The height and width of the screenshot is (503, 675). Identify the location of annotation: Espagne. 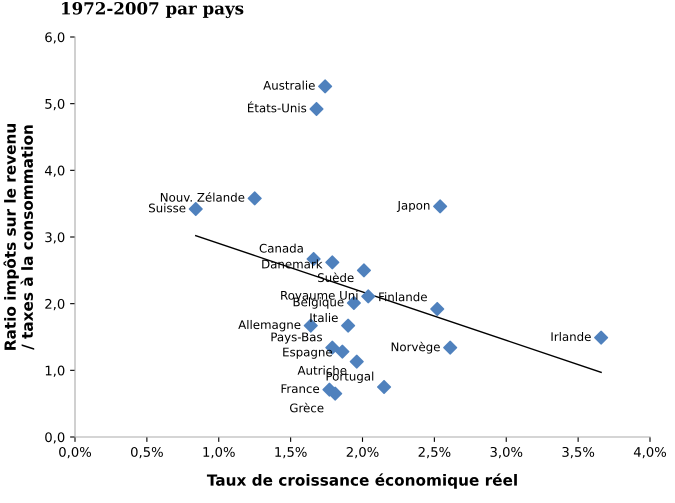
(307, 353).